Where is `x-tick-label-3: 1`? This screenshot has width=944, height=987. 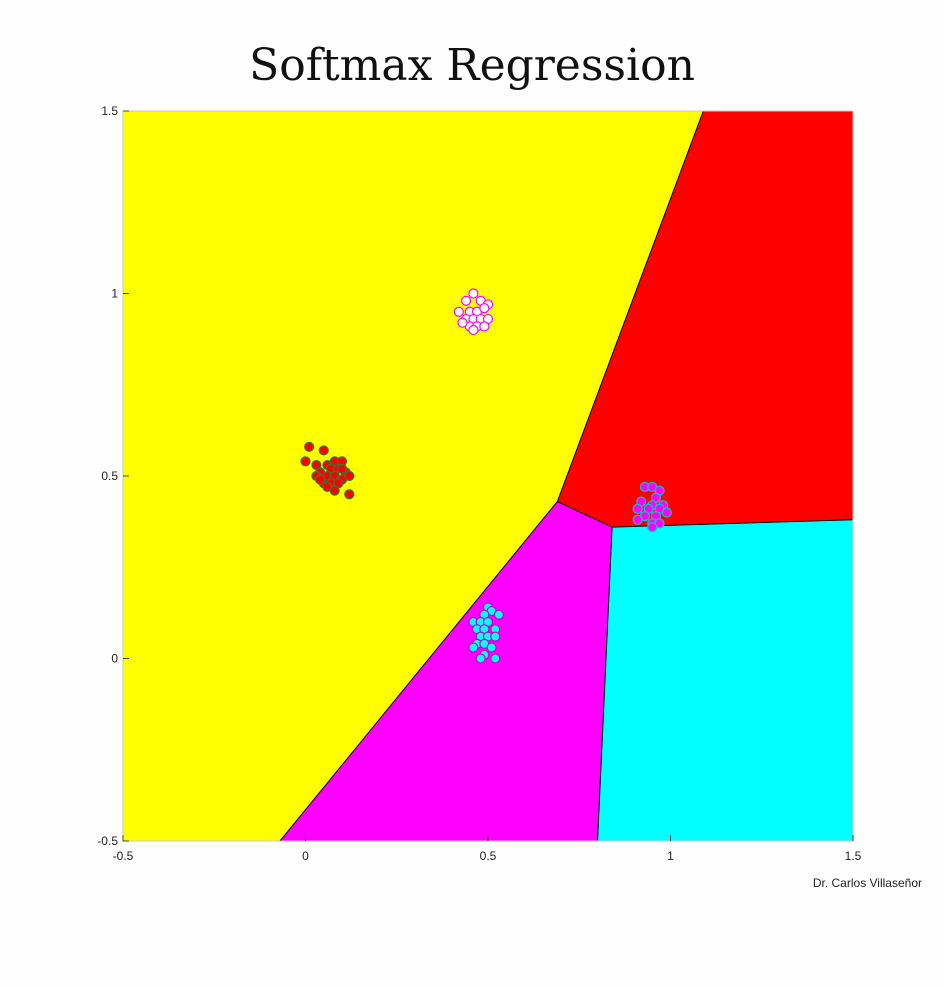
x-tick-label-3: 1 is located at coordinates (670, 856).